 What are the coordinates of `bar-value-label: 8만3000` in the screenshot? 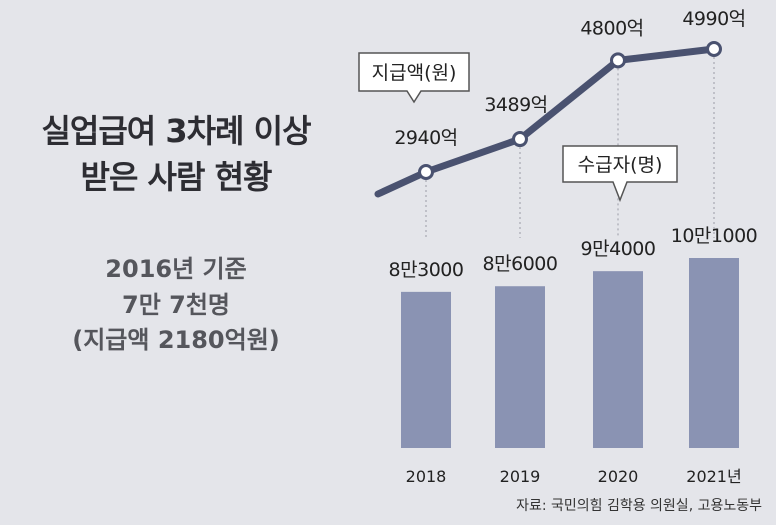 It's located at (426, 270).